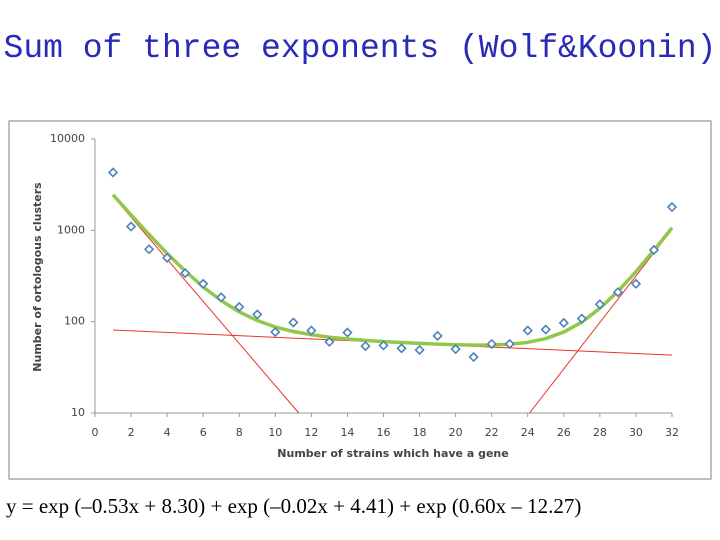 The image size is (720, 540). I want to click on x-tick-label: 12, so click(311, 432).